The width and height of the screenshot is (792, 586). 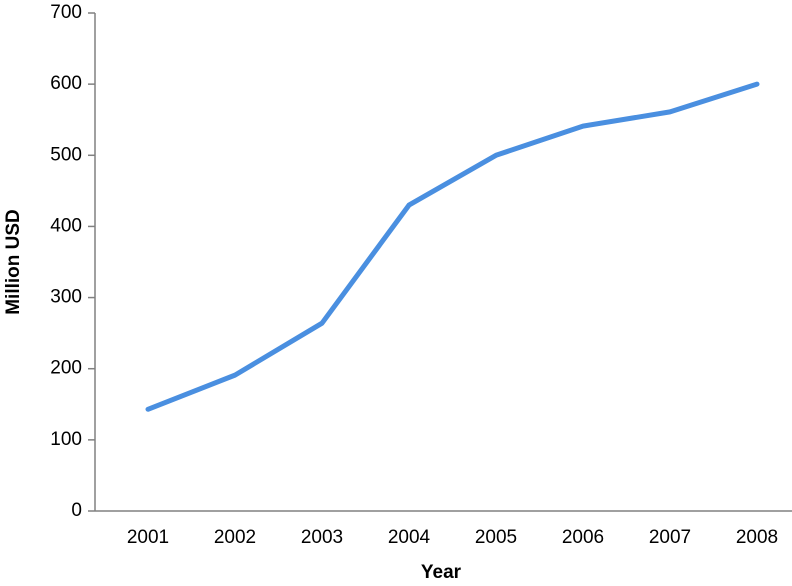 What do you see at coordinates (235, 537) in the screenshot?
I see `x-tick-label: 2002` at bounding box center [235, 537].